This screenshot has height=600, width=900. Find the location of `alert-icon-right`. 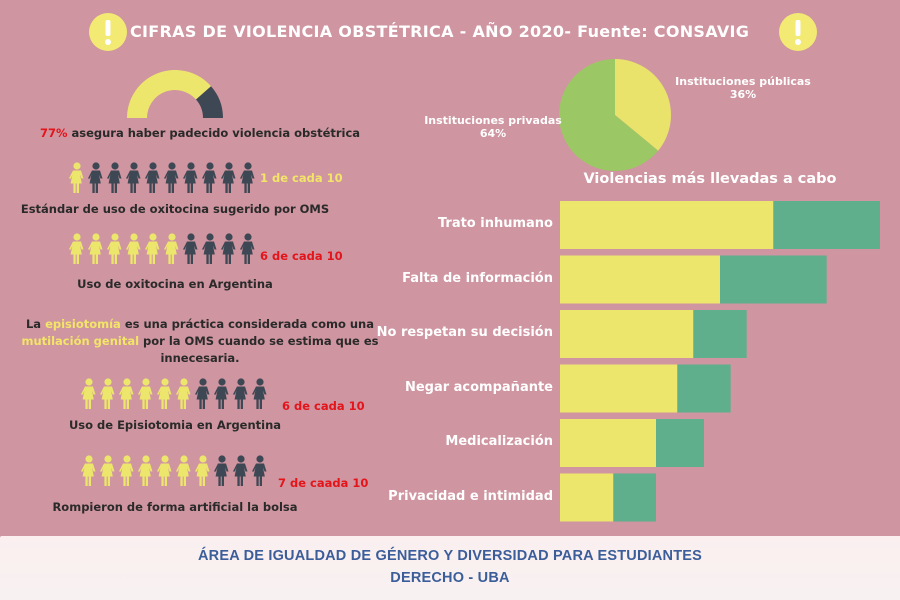

alert-icon-right is located at coordinates (798, 32).